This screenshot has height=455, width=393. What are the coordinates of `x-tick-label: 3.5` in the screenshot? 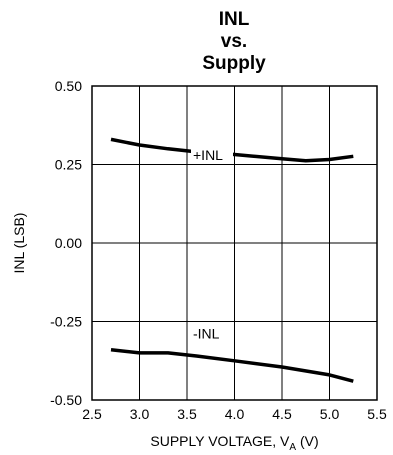 It's located at (187, 414).